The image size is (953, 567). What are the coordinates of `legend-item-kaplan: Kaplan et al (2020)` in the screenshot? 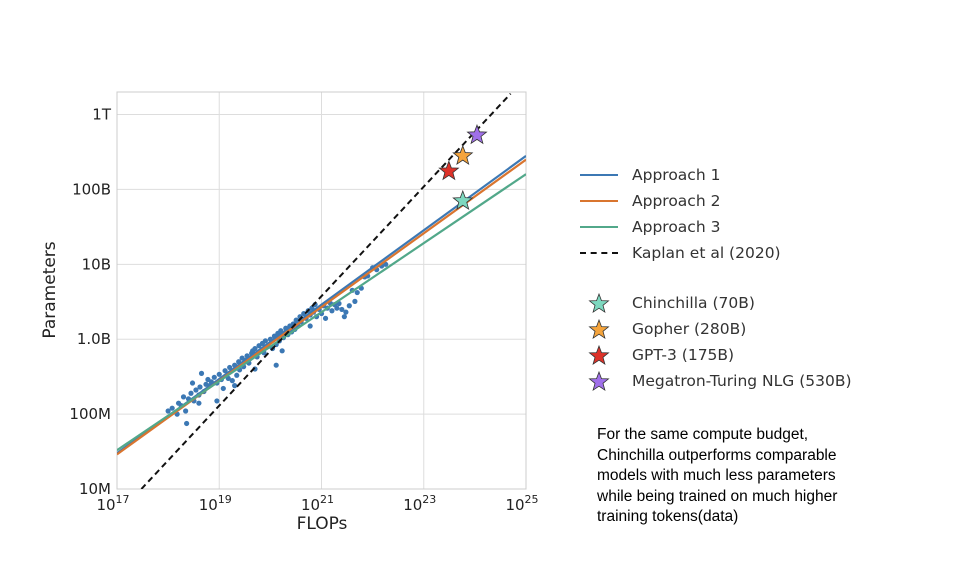 It's located at (745, 253).